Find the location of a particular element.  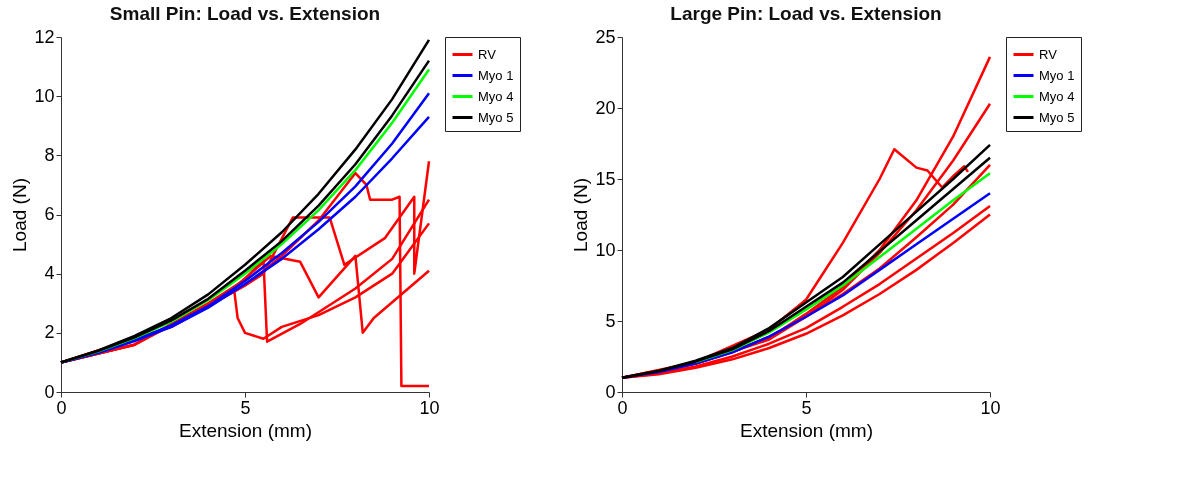

y-tick-label: 6 is located at coordinates (49, 214).